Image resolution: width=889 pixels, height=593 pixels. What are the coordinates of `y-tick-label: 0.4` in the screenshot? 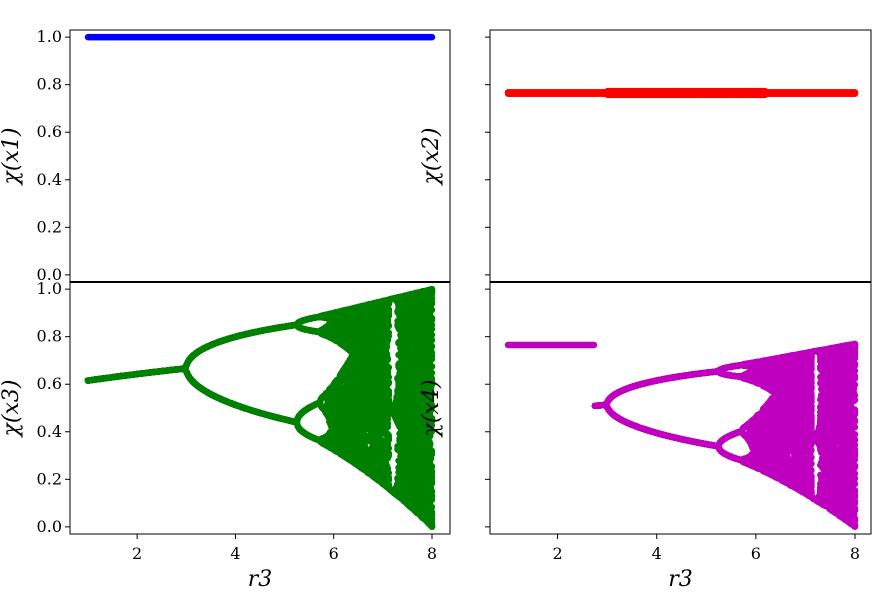 It's located at (49, 179).